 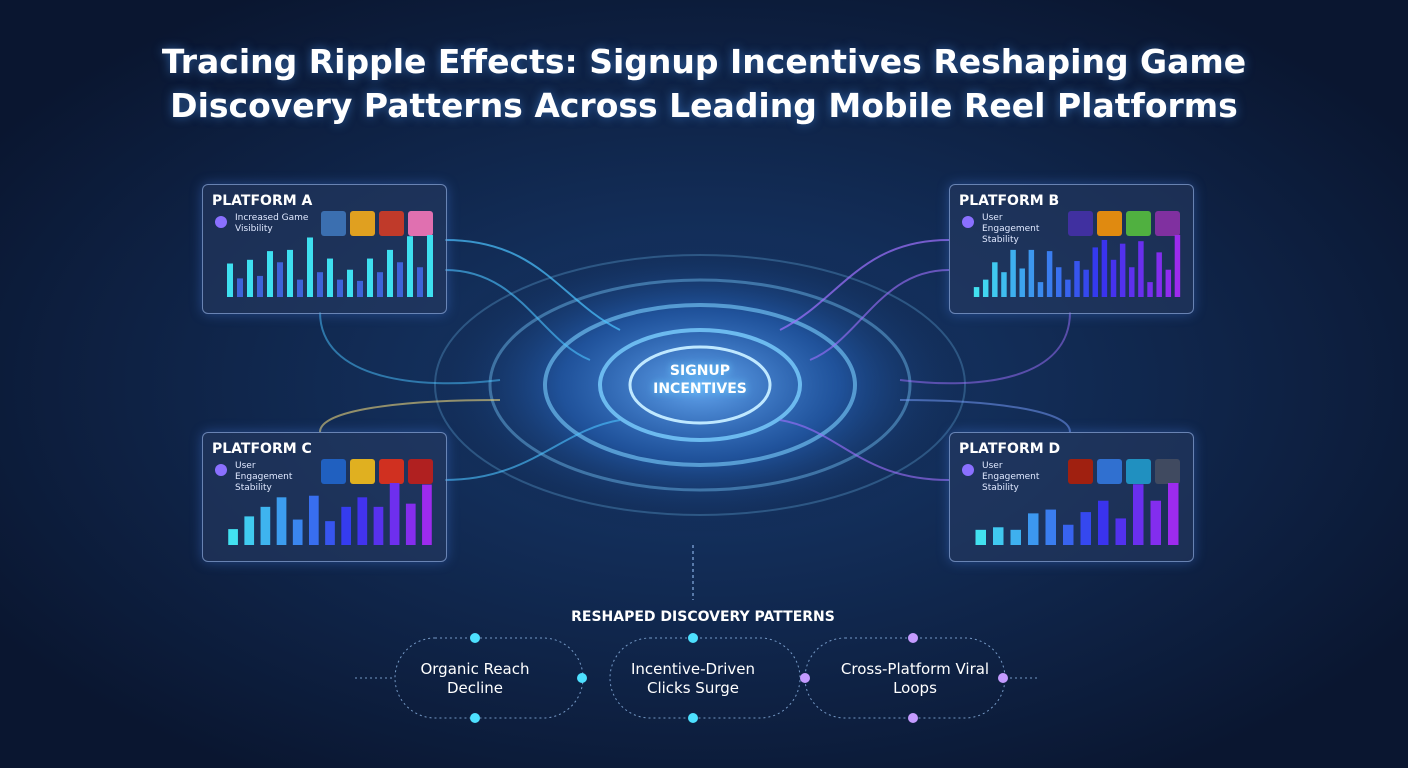 I want to click on ripples, so click(x=700, y=385).